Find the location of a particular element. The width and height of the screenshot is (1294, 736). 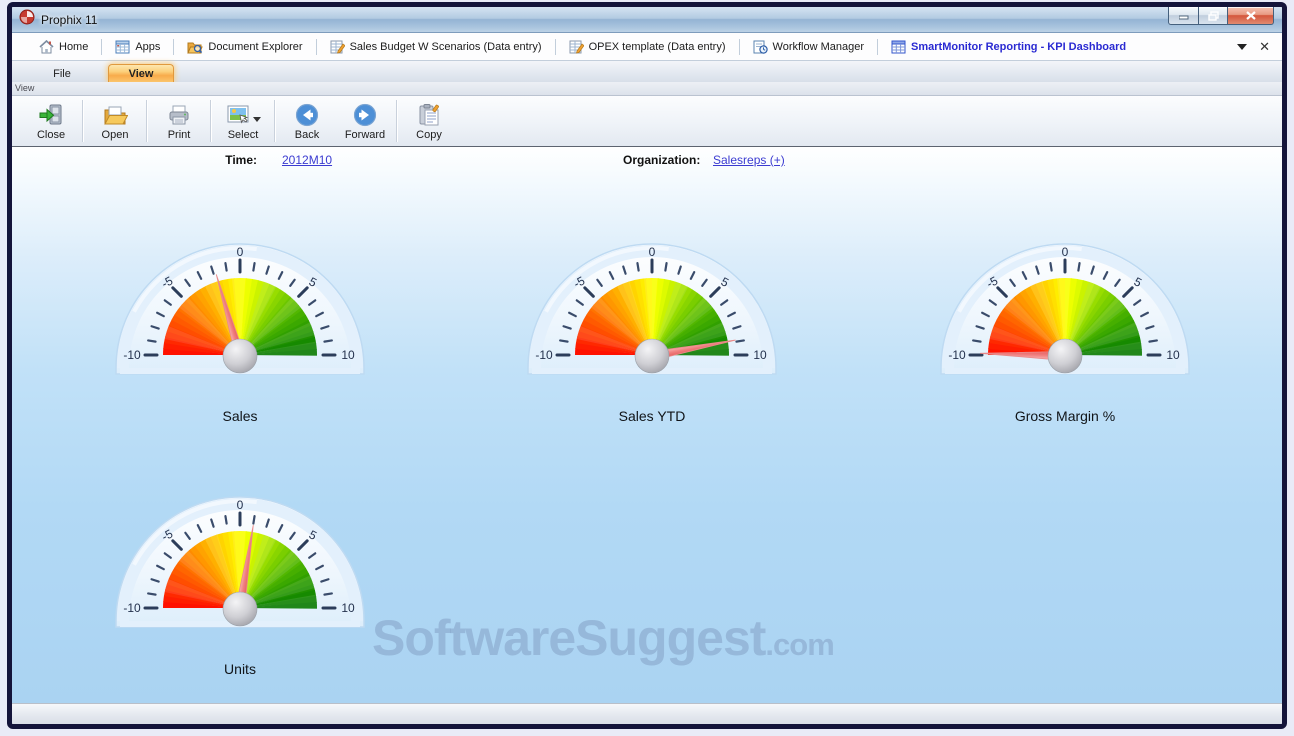

close-x-icon is located at coordinates (1250, 15).